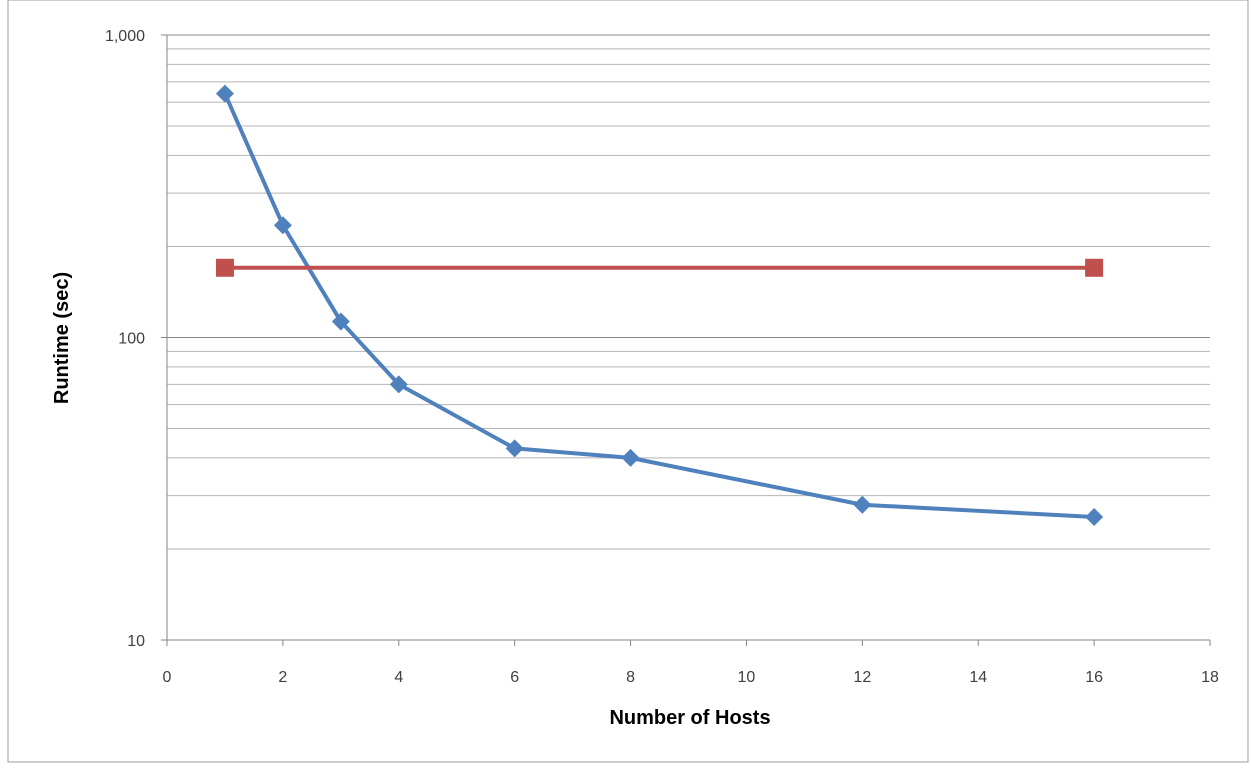 The width and height of the screenshot is (1251, 770). I want to click on x-tick-label: 6, so click(514, 677).